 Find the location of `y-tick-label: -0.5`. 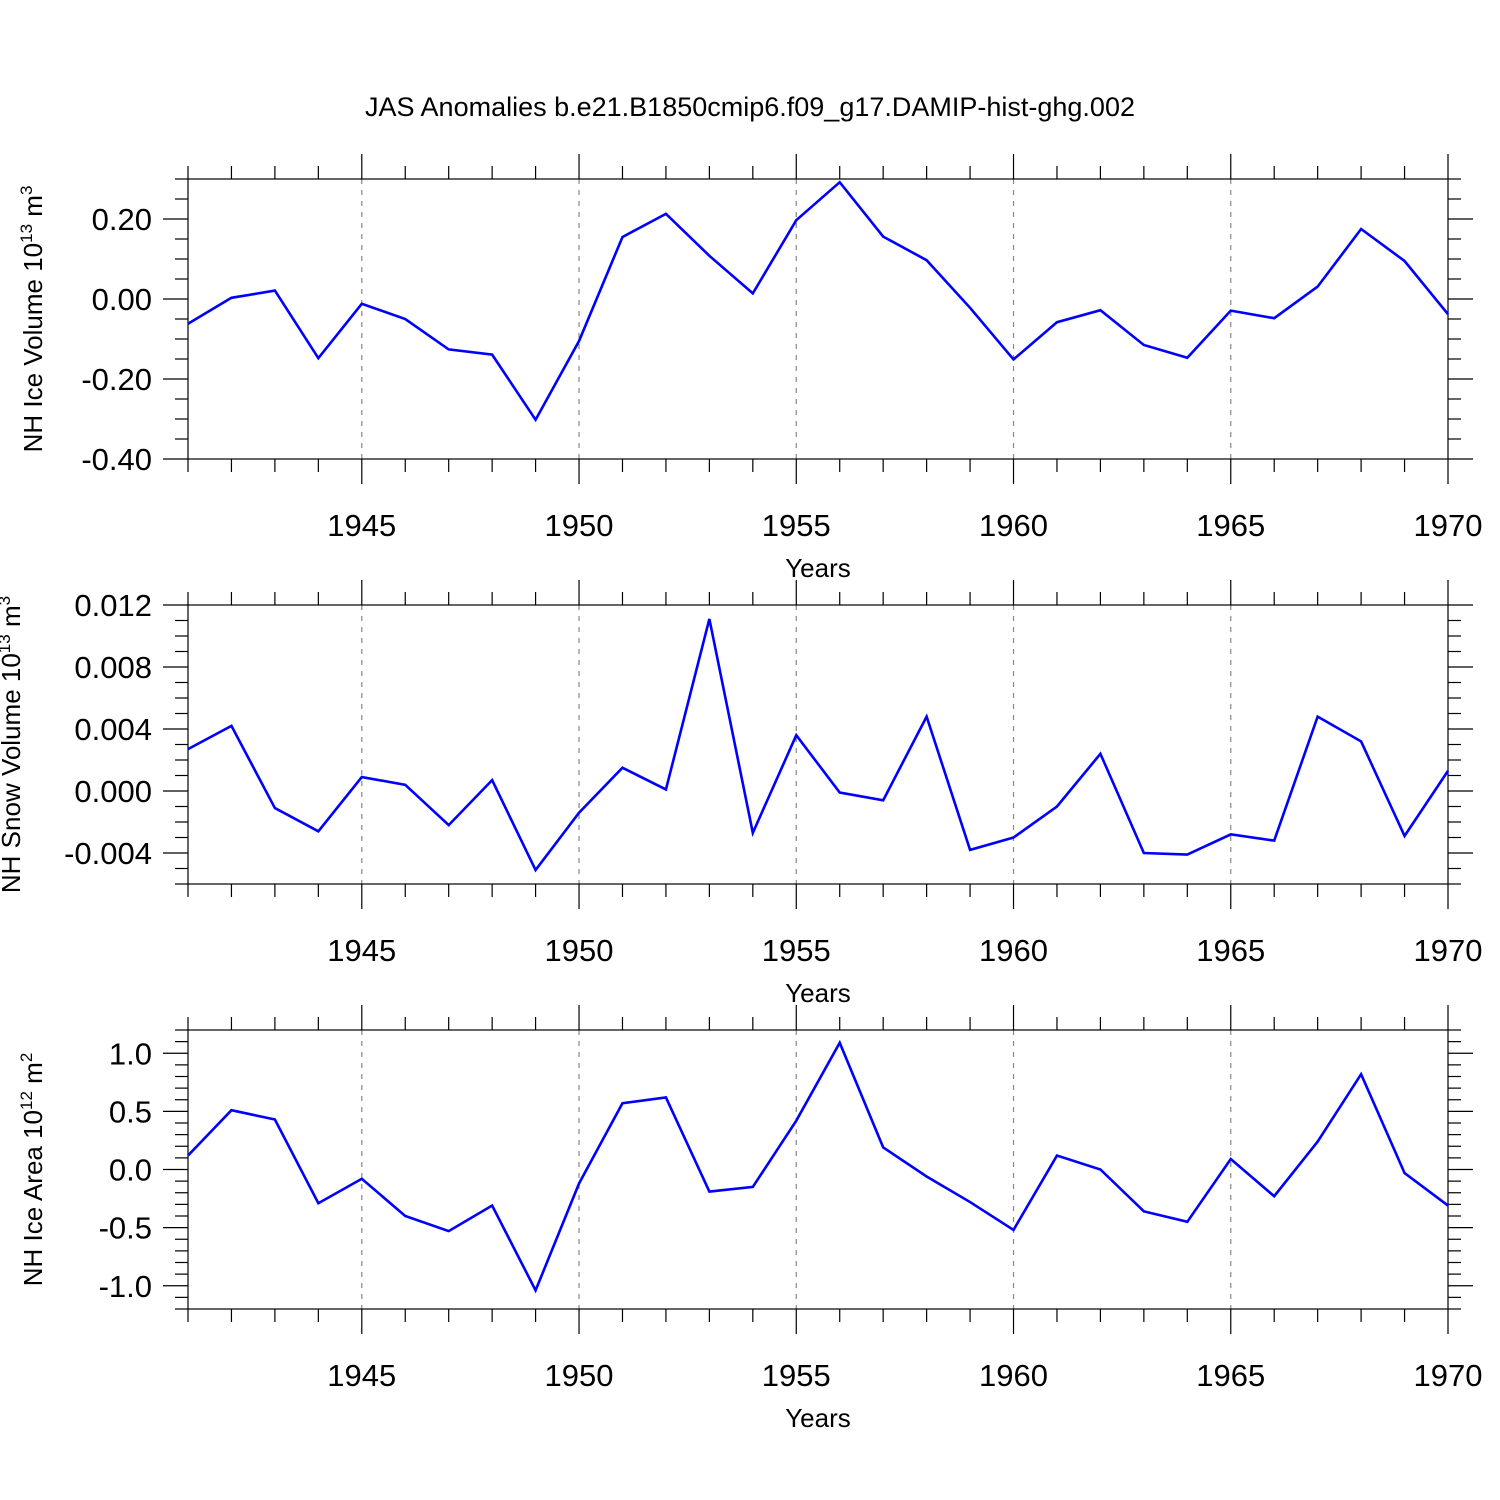

y-tick-label: -0.5 is located at coordinates (125, 1228).